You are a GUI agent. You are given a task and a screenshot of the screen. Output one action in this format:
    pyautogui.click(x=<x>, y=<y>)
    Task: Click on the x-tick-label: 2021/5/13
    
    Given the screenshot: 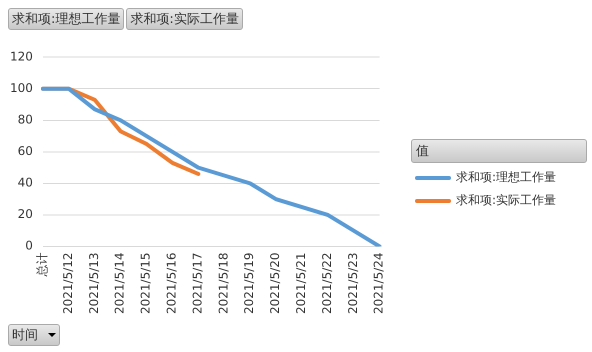 What is the action you would take?
    pyautogui.click(x=93, y=283)
    